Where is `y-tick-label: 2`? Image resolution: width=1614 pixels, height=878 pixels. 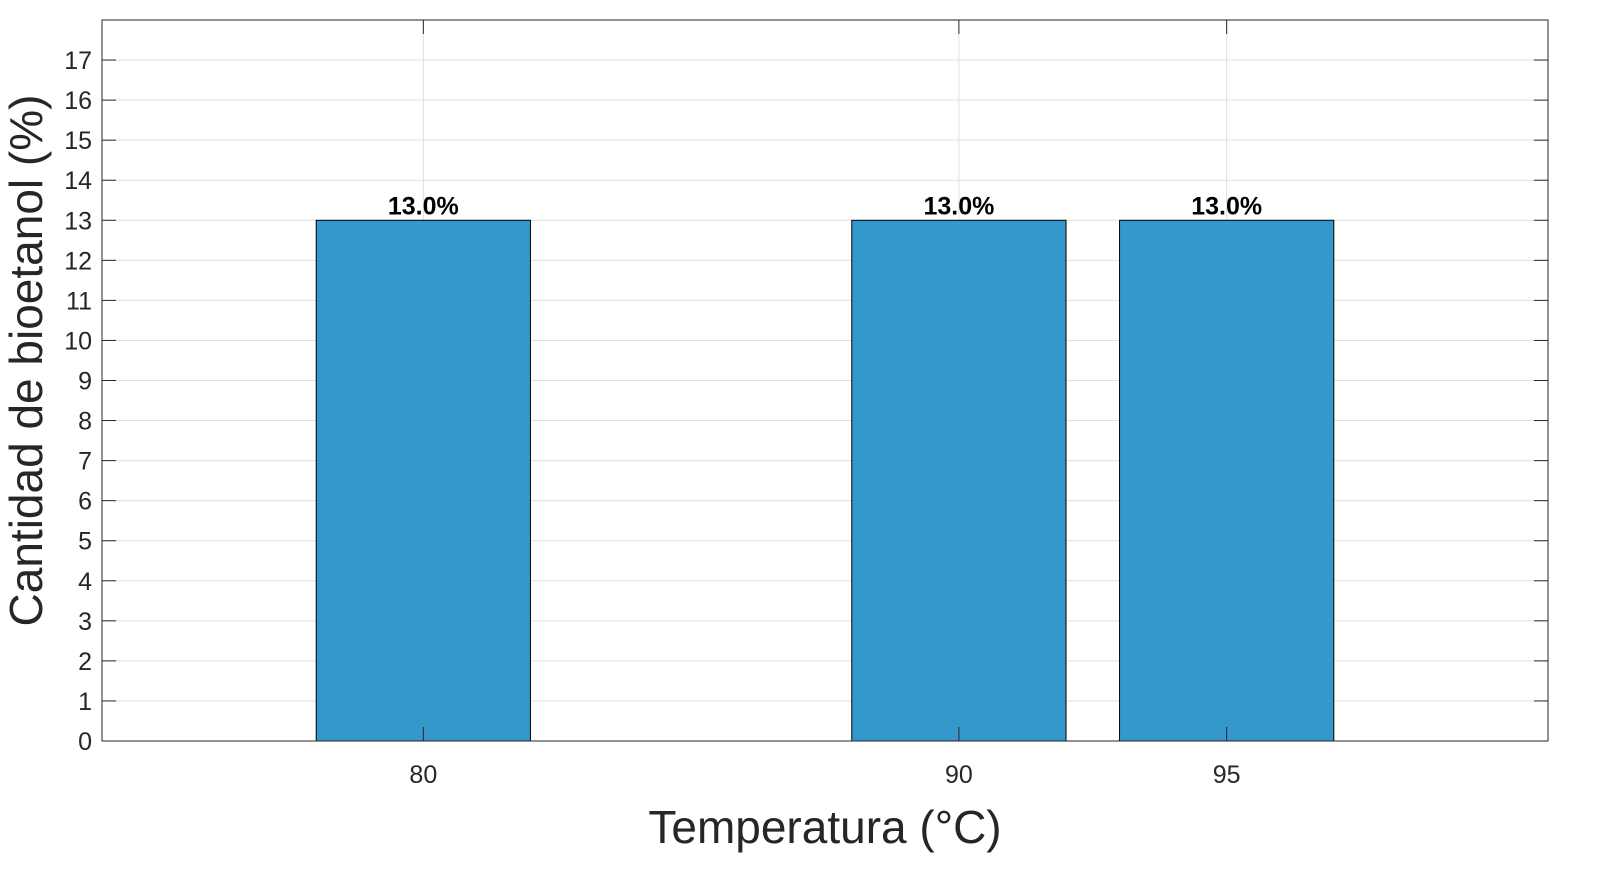 y-tick-label: 2 is located at coordinates (85, 662).